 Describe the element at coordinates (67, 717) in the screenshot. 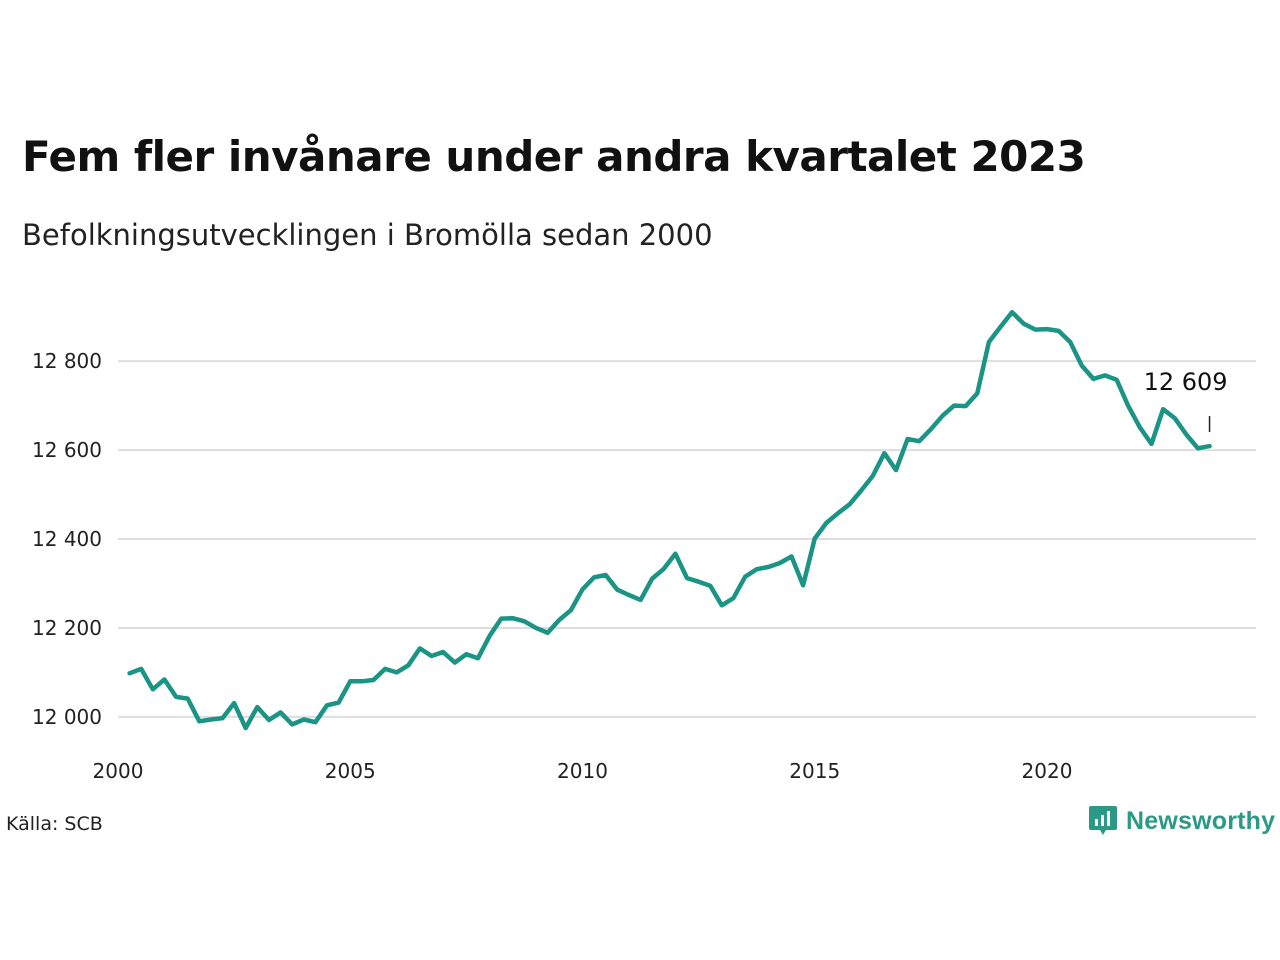

I see `y-tick-label: 12 000` at that location.